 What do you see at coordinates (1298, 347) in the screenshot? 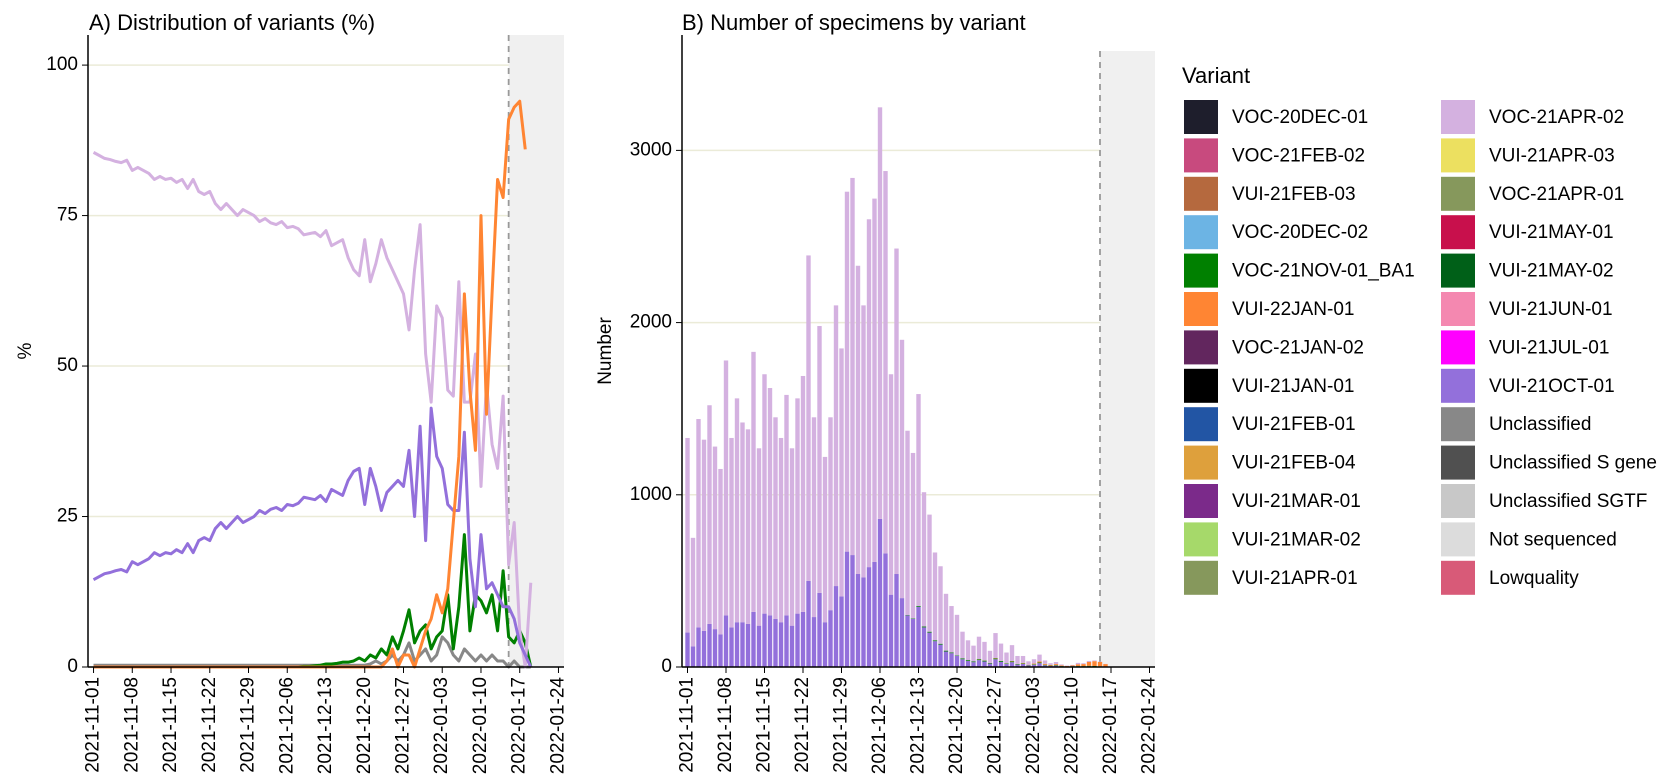
I see `legend-label: VOC-21JAN-02` at bounding box center [1298, 347].